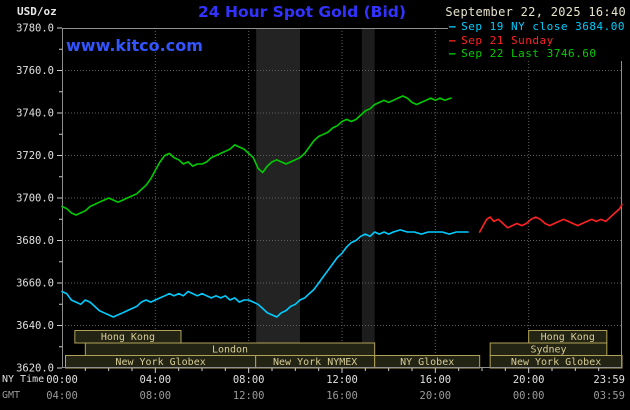  I want to click on y-tick-label: 3640.0, so click(35, 326).